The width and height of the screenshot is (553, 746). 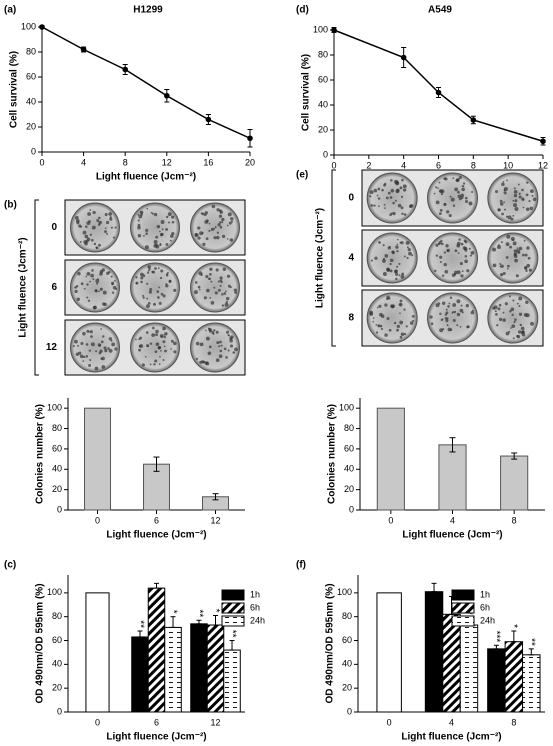 I want to click on x-tick-label: 12, so click(x=167, y=162).